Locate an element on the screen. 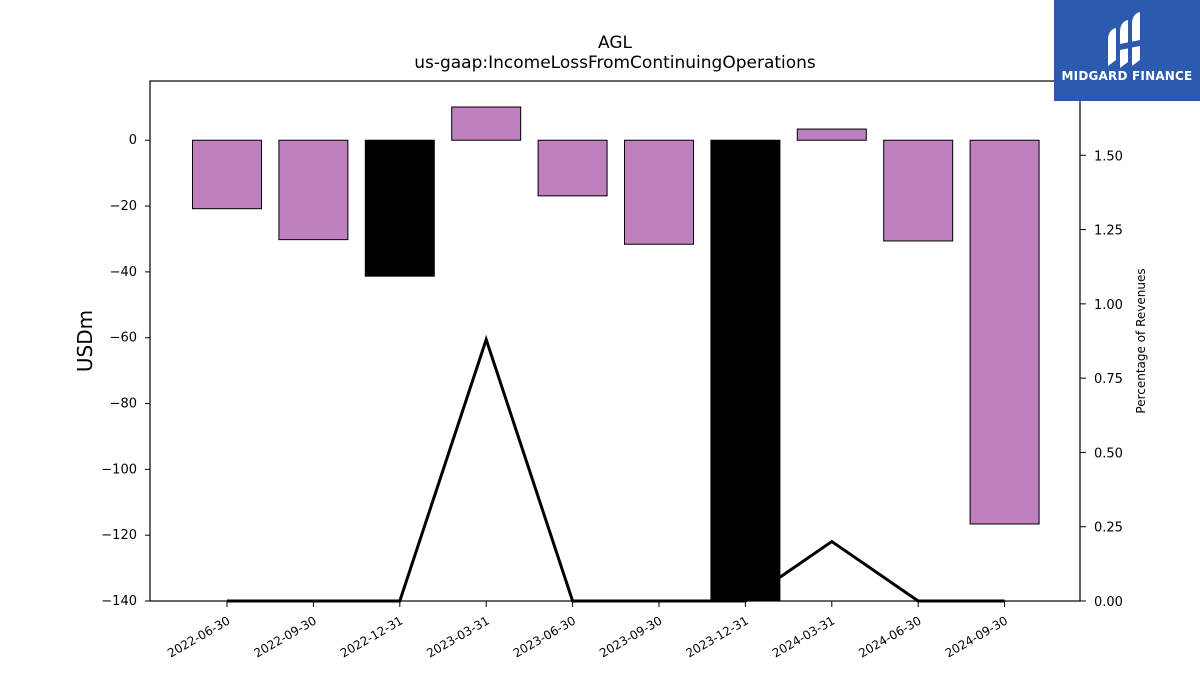 The image size is (1200, 675). y-tick-label: −80 is located at coordinates (123, 404).